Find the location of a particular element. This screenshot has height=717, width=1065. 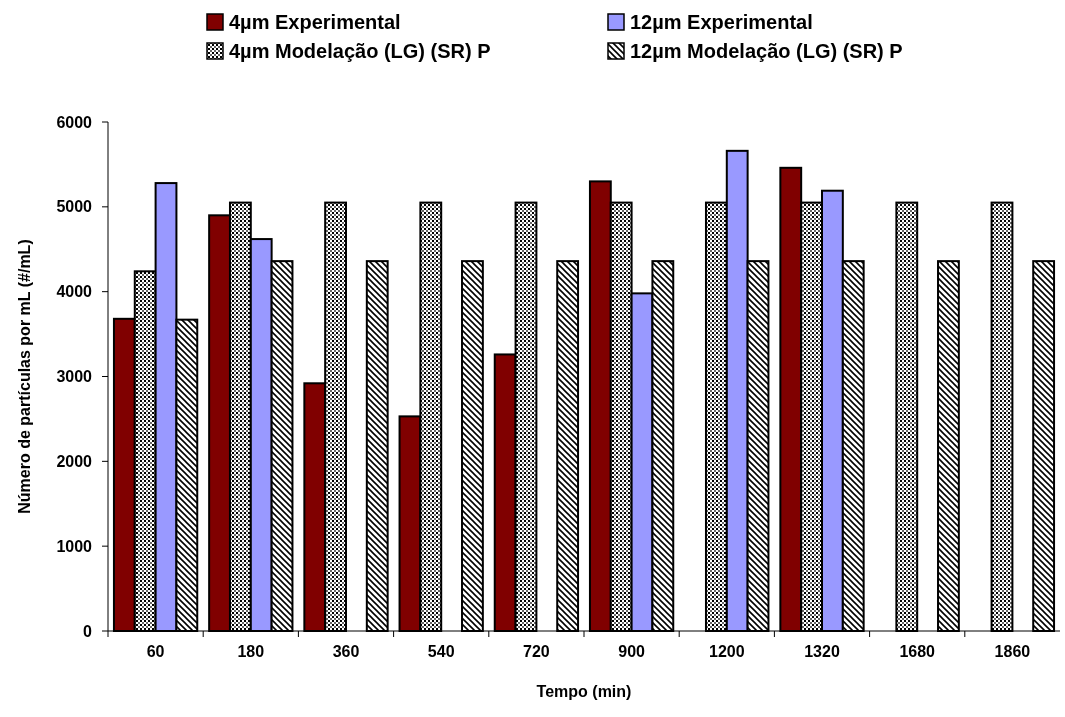

y-tick-label: 3000 is located at coordinates (74, 377).